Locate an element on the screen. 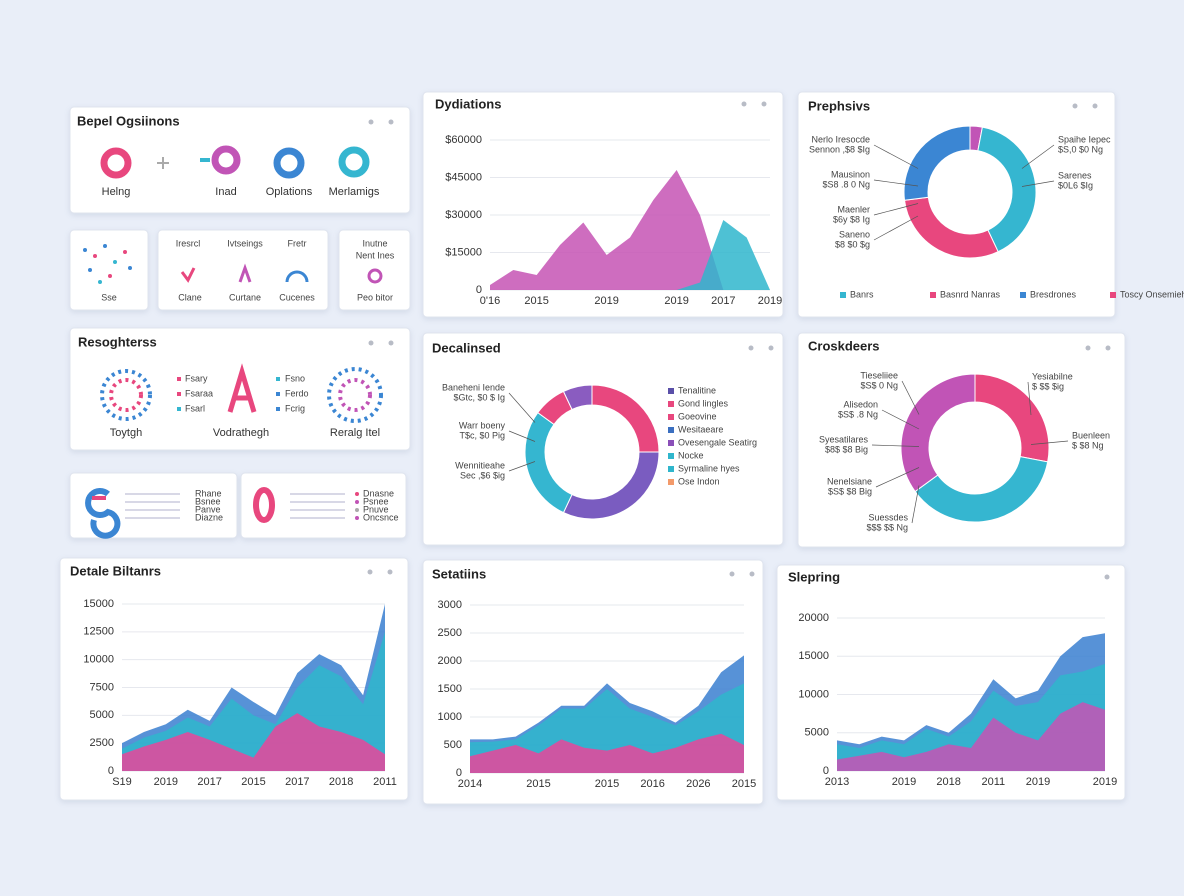 Image resolution: width=1184 pixels, height=896 pixels. callout-label: Sennon ,$8 $Ig is located at coordinates (839, 149).